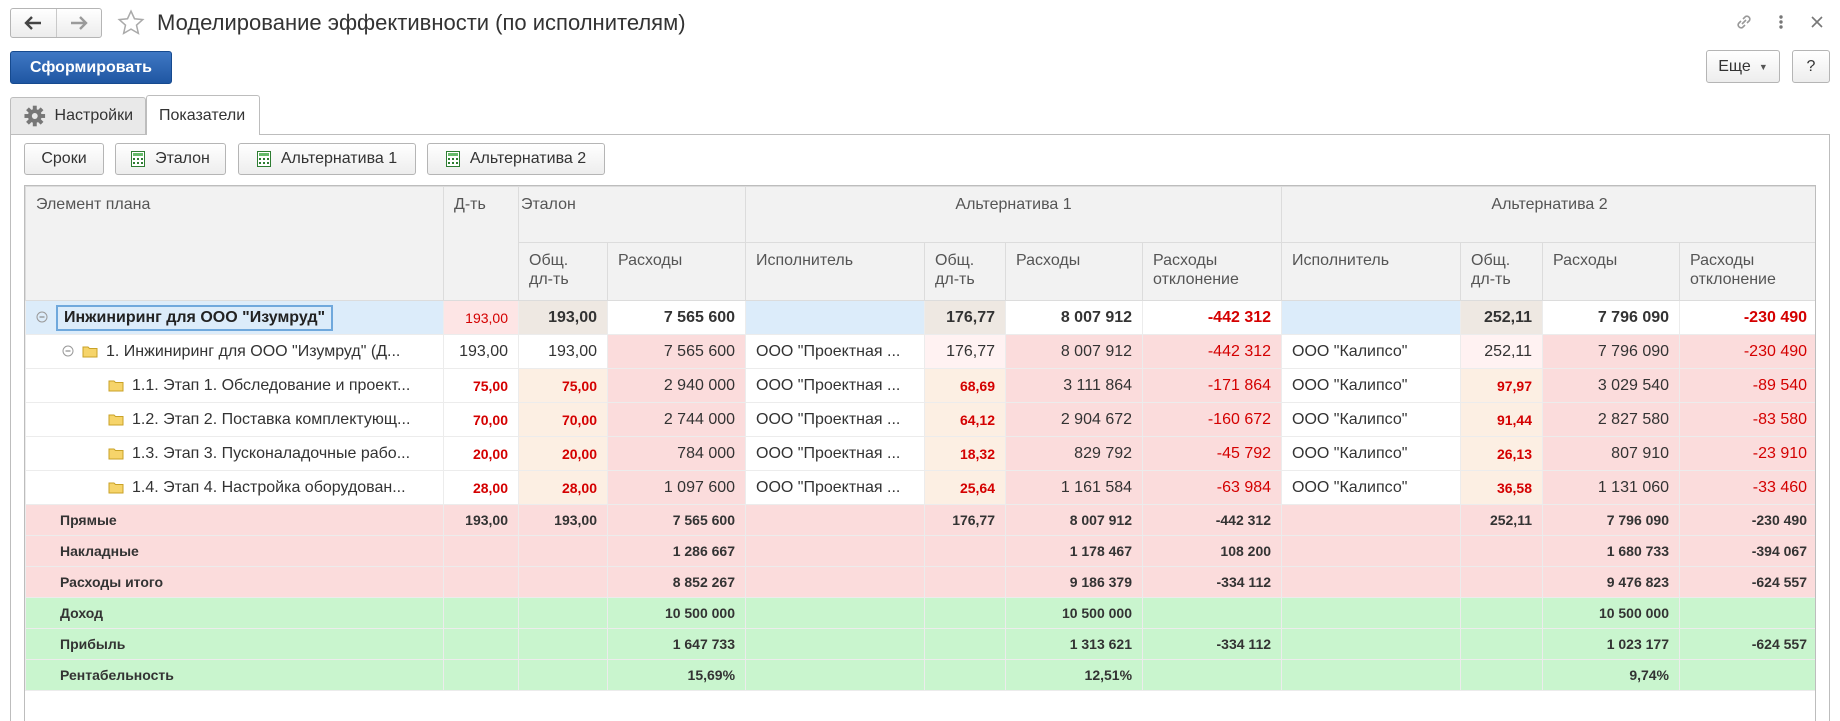 The image size is (1840, 721). What do you see at coordinates (1811, 66) in the screenshot?
I see `help-button: ?` at bounding box center [1811, 66].